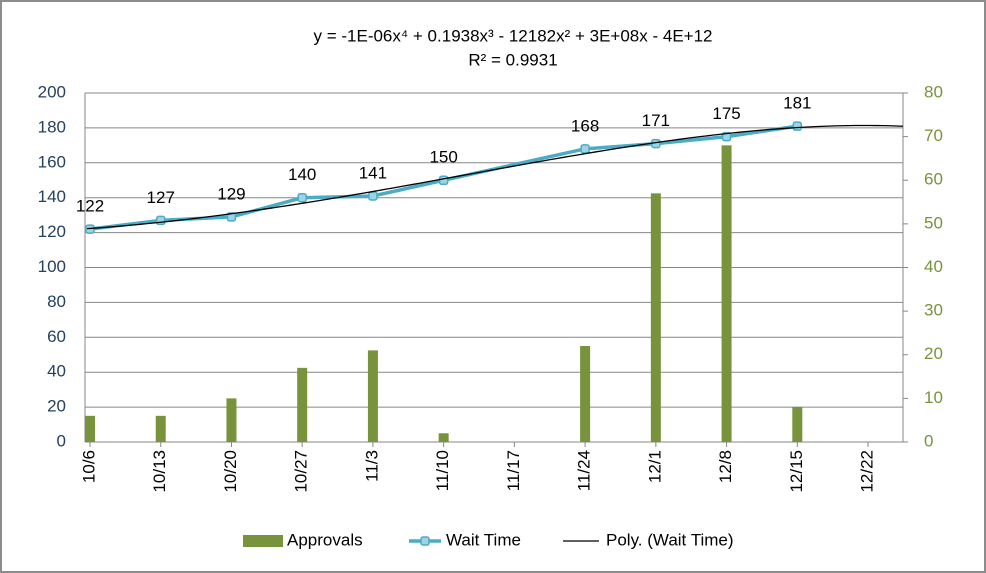  Describe the element at coordinates (933, 91) in the screenshot. I see `y2-tick-label: 80` at that location.